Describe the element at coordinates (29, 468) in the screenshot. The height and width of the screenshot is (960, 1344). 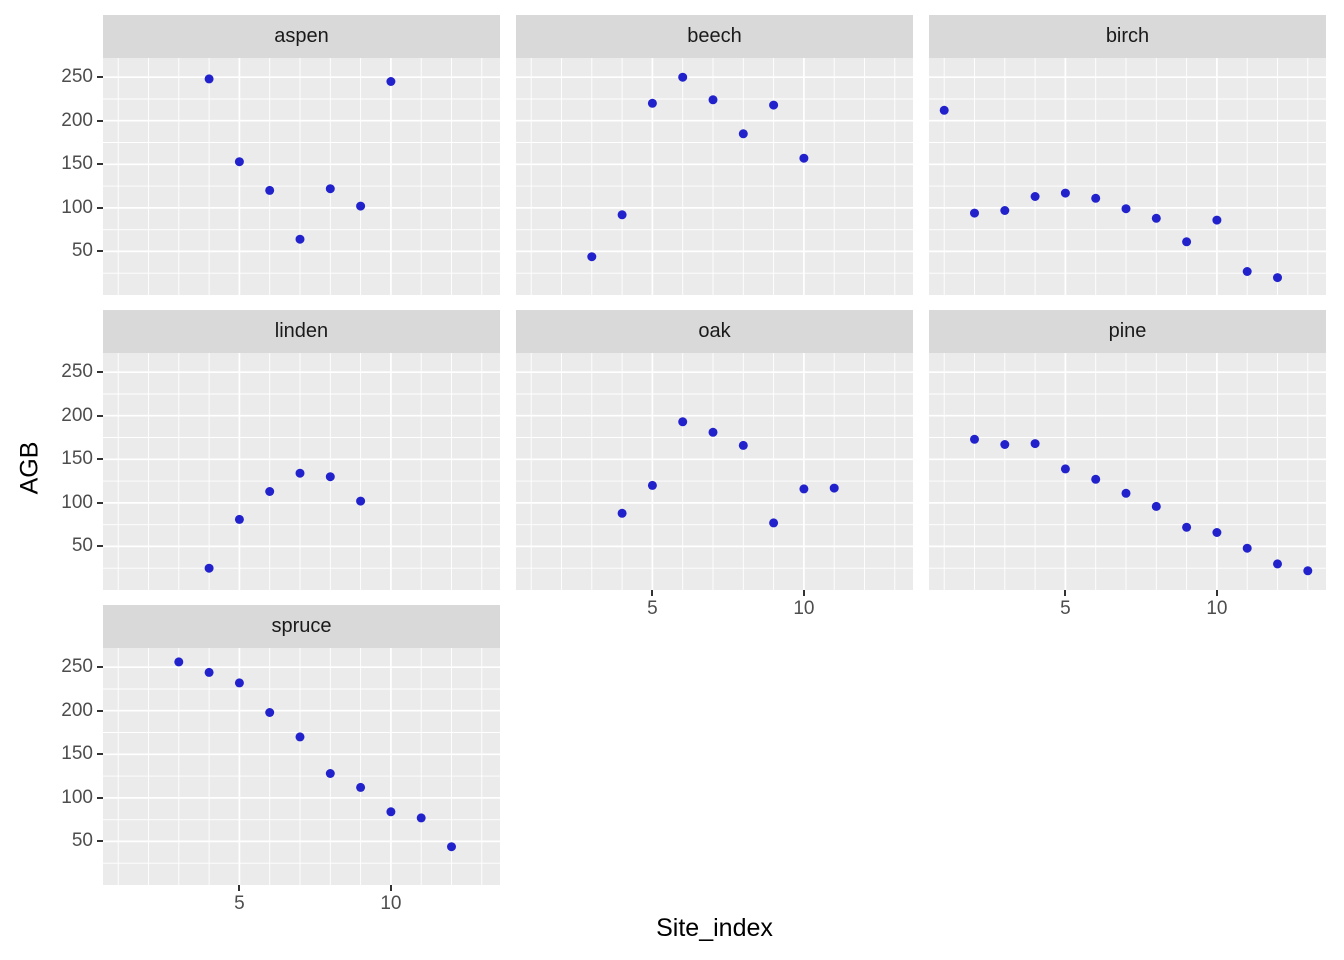
I see `y-axis-title: AGB` at that location.